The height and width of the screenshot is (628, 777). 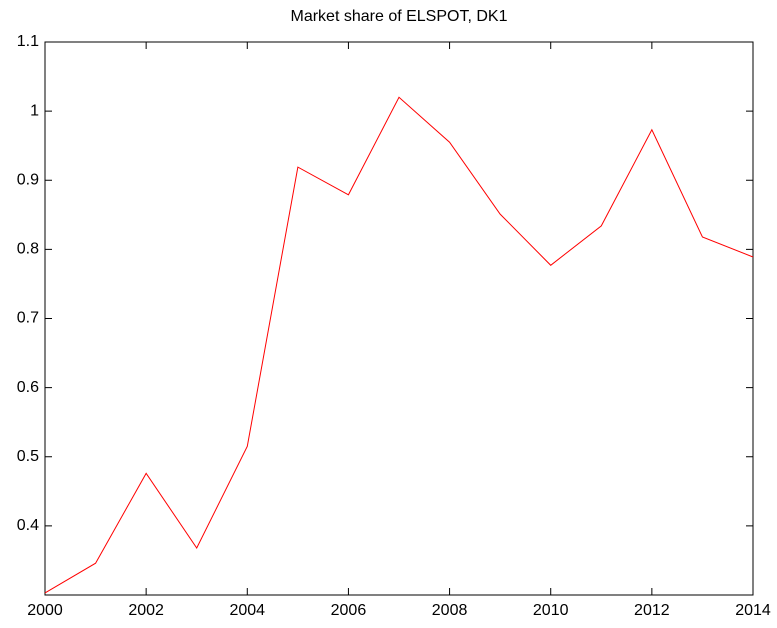 What do you see at coordinates (399, 16) in the screenshot?
I see `chart-title: Market share of ELSPOT, DK1` at bounding box center [399, 16].